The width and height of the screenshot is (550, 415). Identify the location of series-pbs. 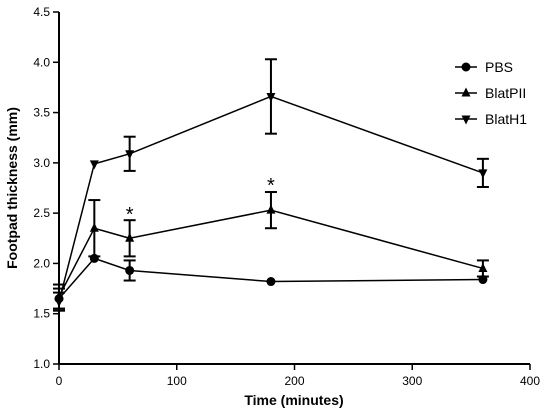
(270, 281).